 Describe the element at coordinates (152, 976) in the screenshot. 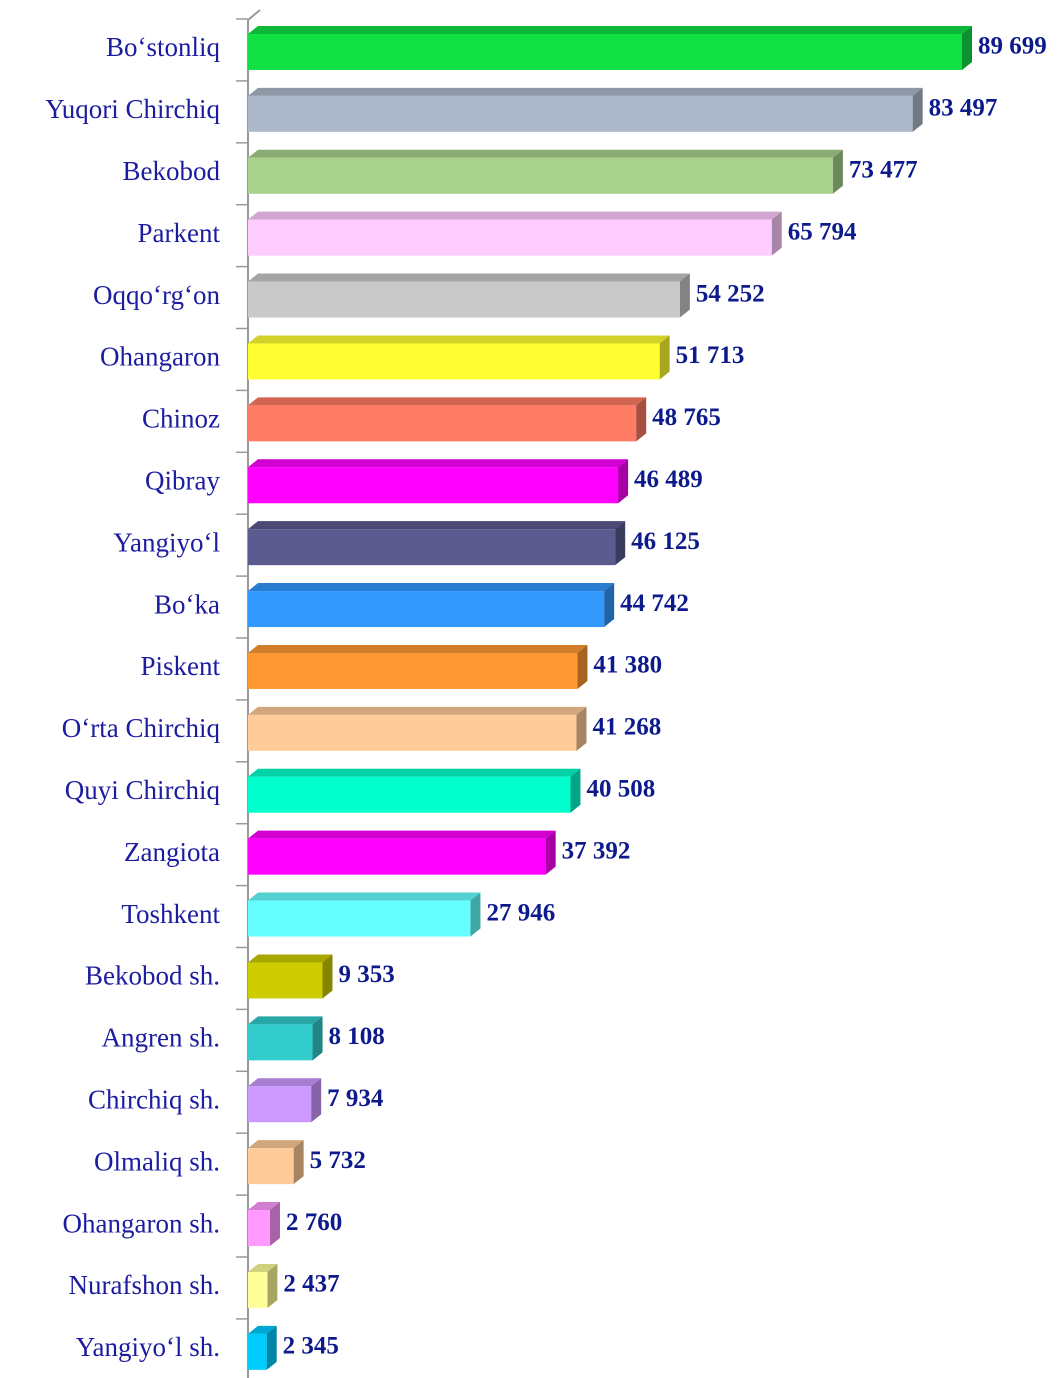

I see `category-label: Bekobod sh.` at that location.